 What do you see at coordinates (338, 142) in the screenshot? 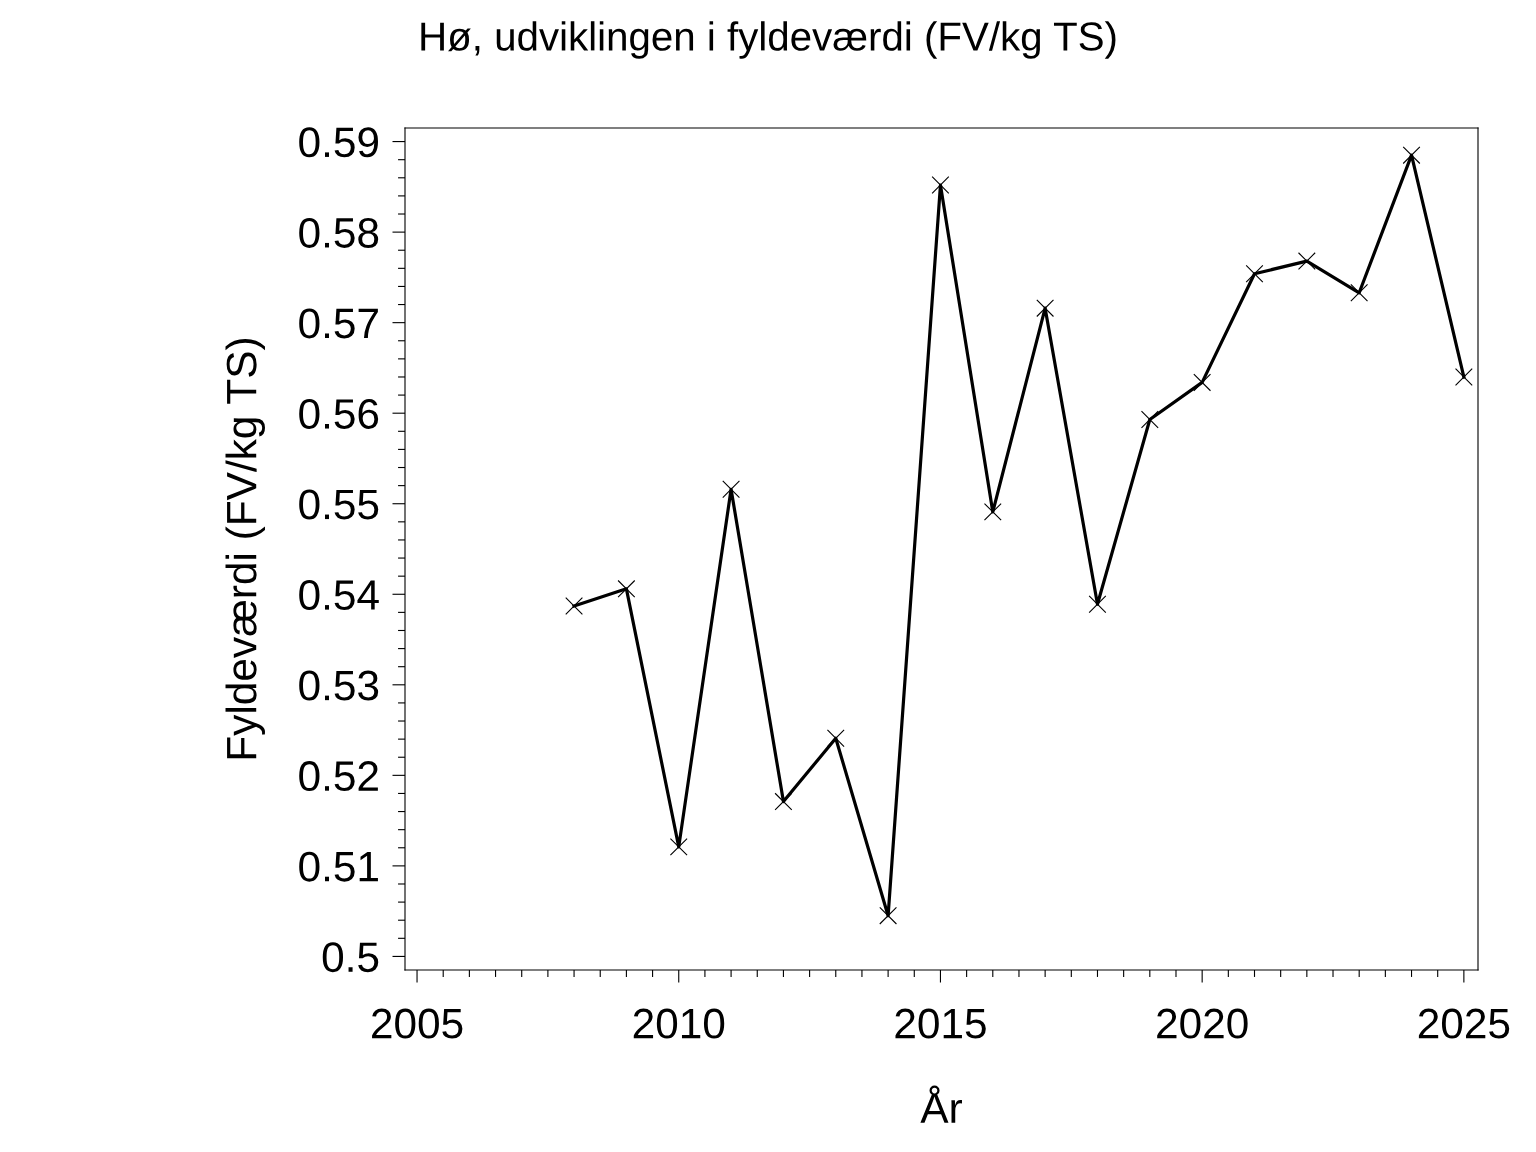
I see `y-tick-label: 0.59` at bounding box center [338, 142].